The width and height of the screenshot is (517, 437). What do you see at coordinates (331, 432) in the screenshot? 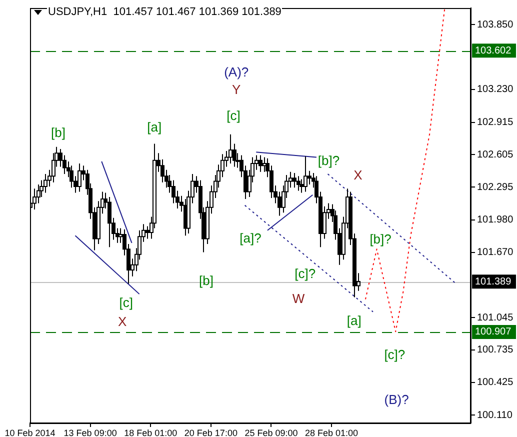
I see `x-tick-label: 28 Feb 01:00` at bounding box center [331, 432].